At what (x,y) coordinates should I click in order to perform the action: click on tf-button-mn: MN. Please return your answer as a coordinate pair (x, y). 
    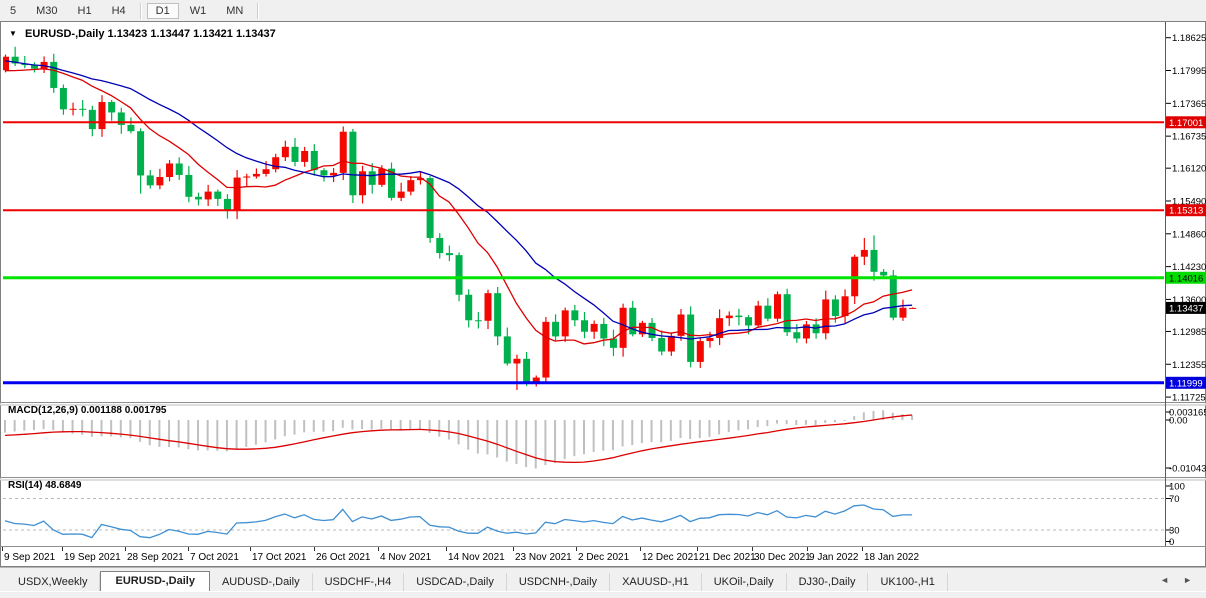
    Looking at the image, I should click on (235, 10).